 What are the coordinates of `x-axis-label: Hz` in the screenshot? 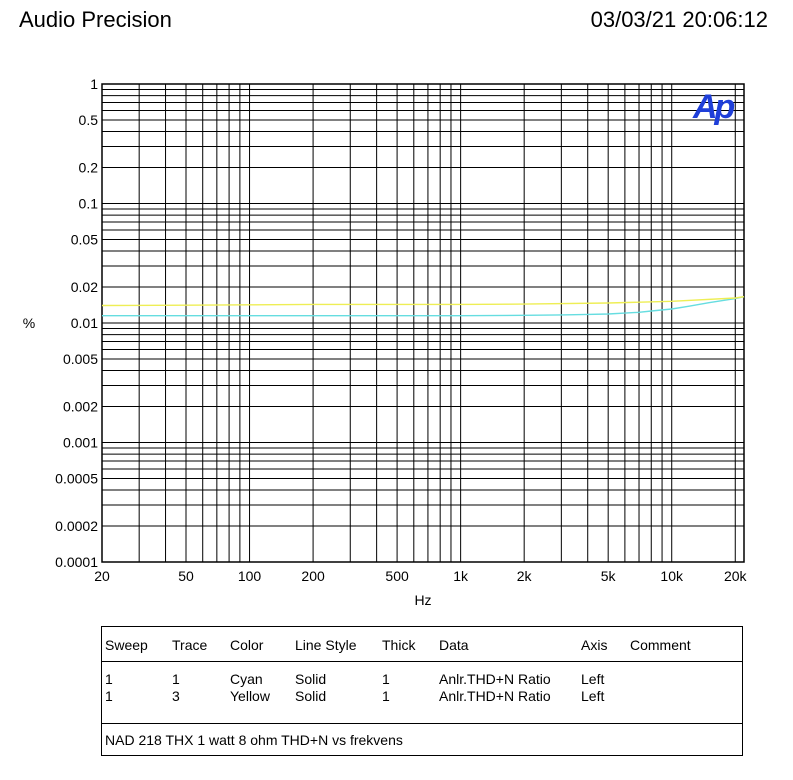 It's located at (422, 600).